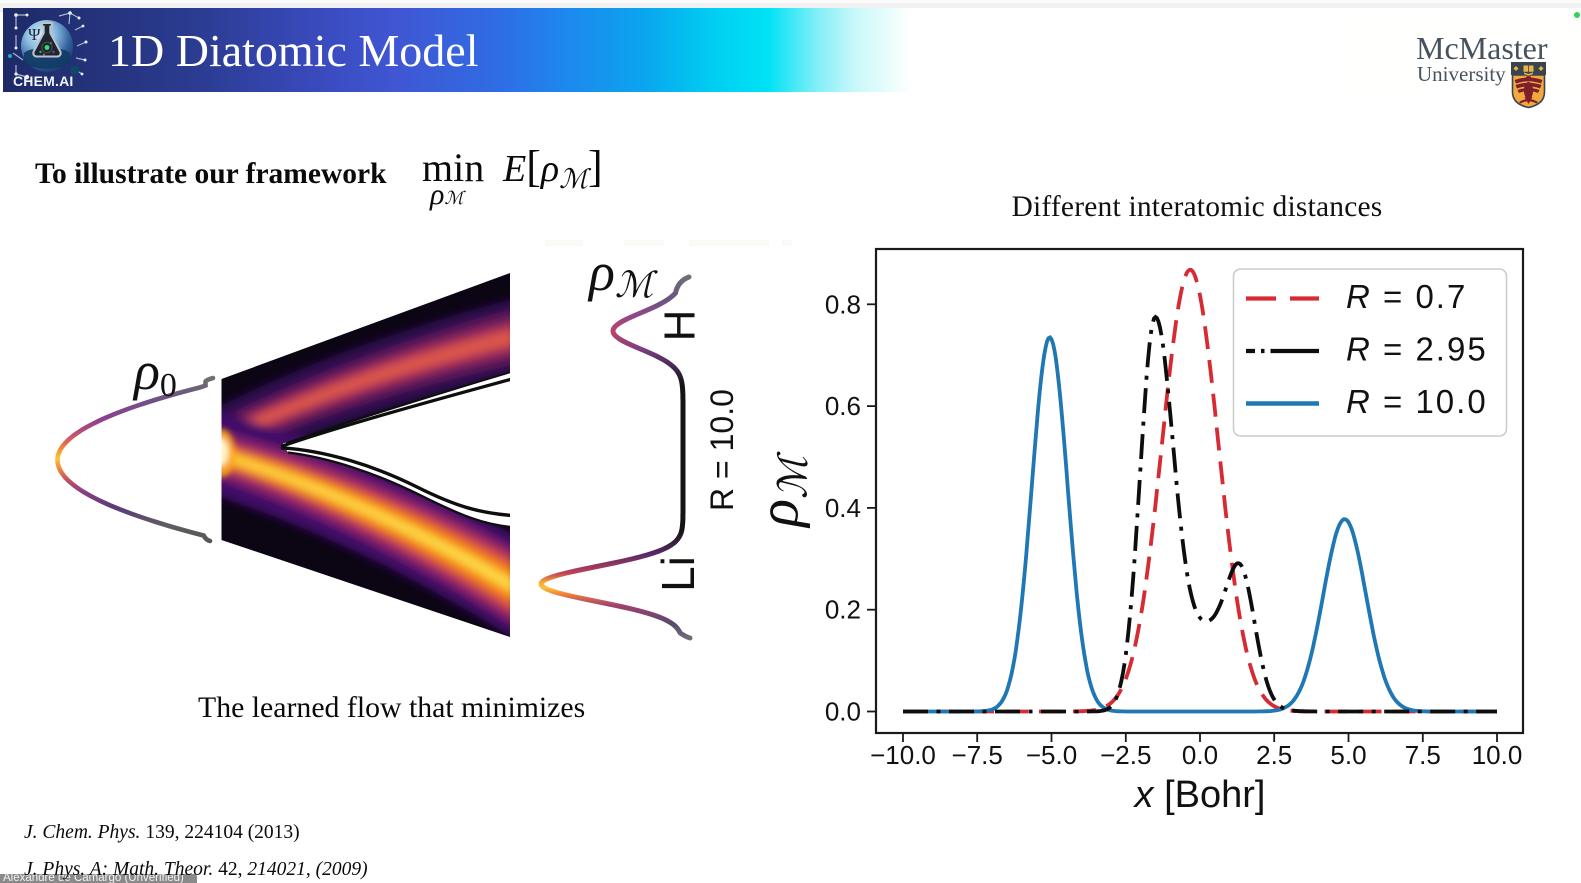  What do you see at coordinates (1125, 755) in the screenshot?
I see `svg-text: −2.5` at bounding box center [1125, 755].